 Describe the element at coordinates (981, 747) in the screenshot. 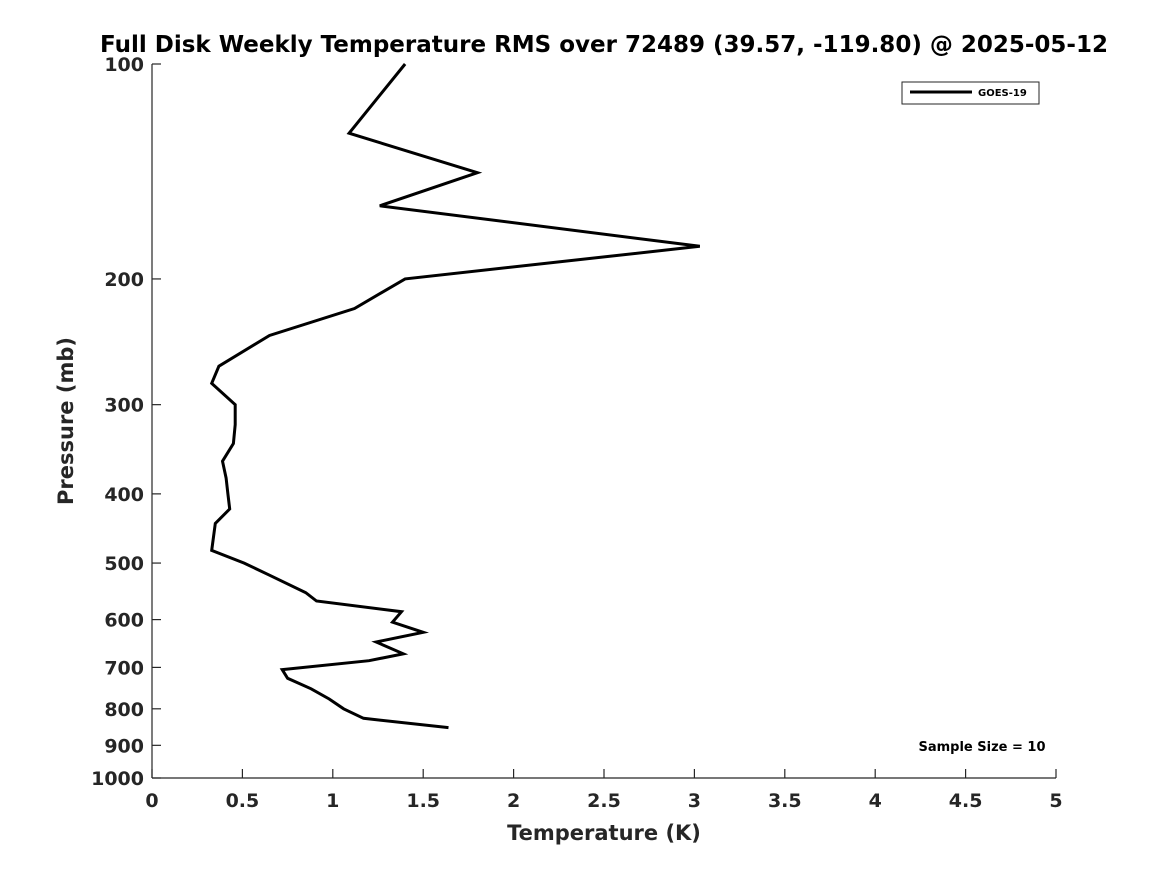

I see `sample-size-annotation: Sample Size = 10` at that location.